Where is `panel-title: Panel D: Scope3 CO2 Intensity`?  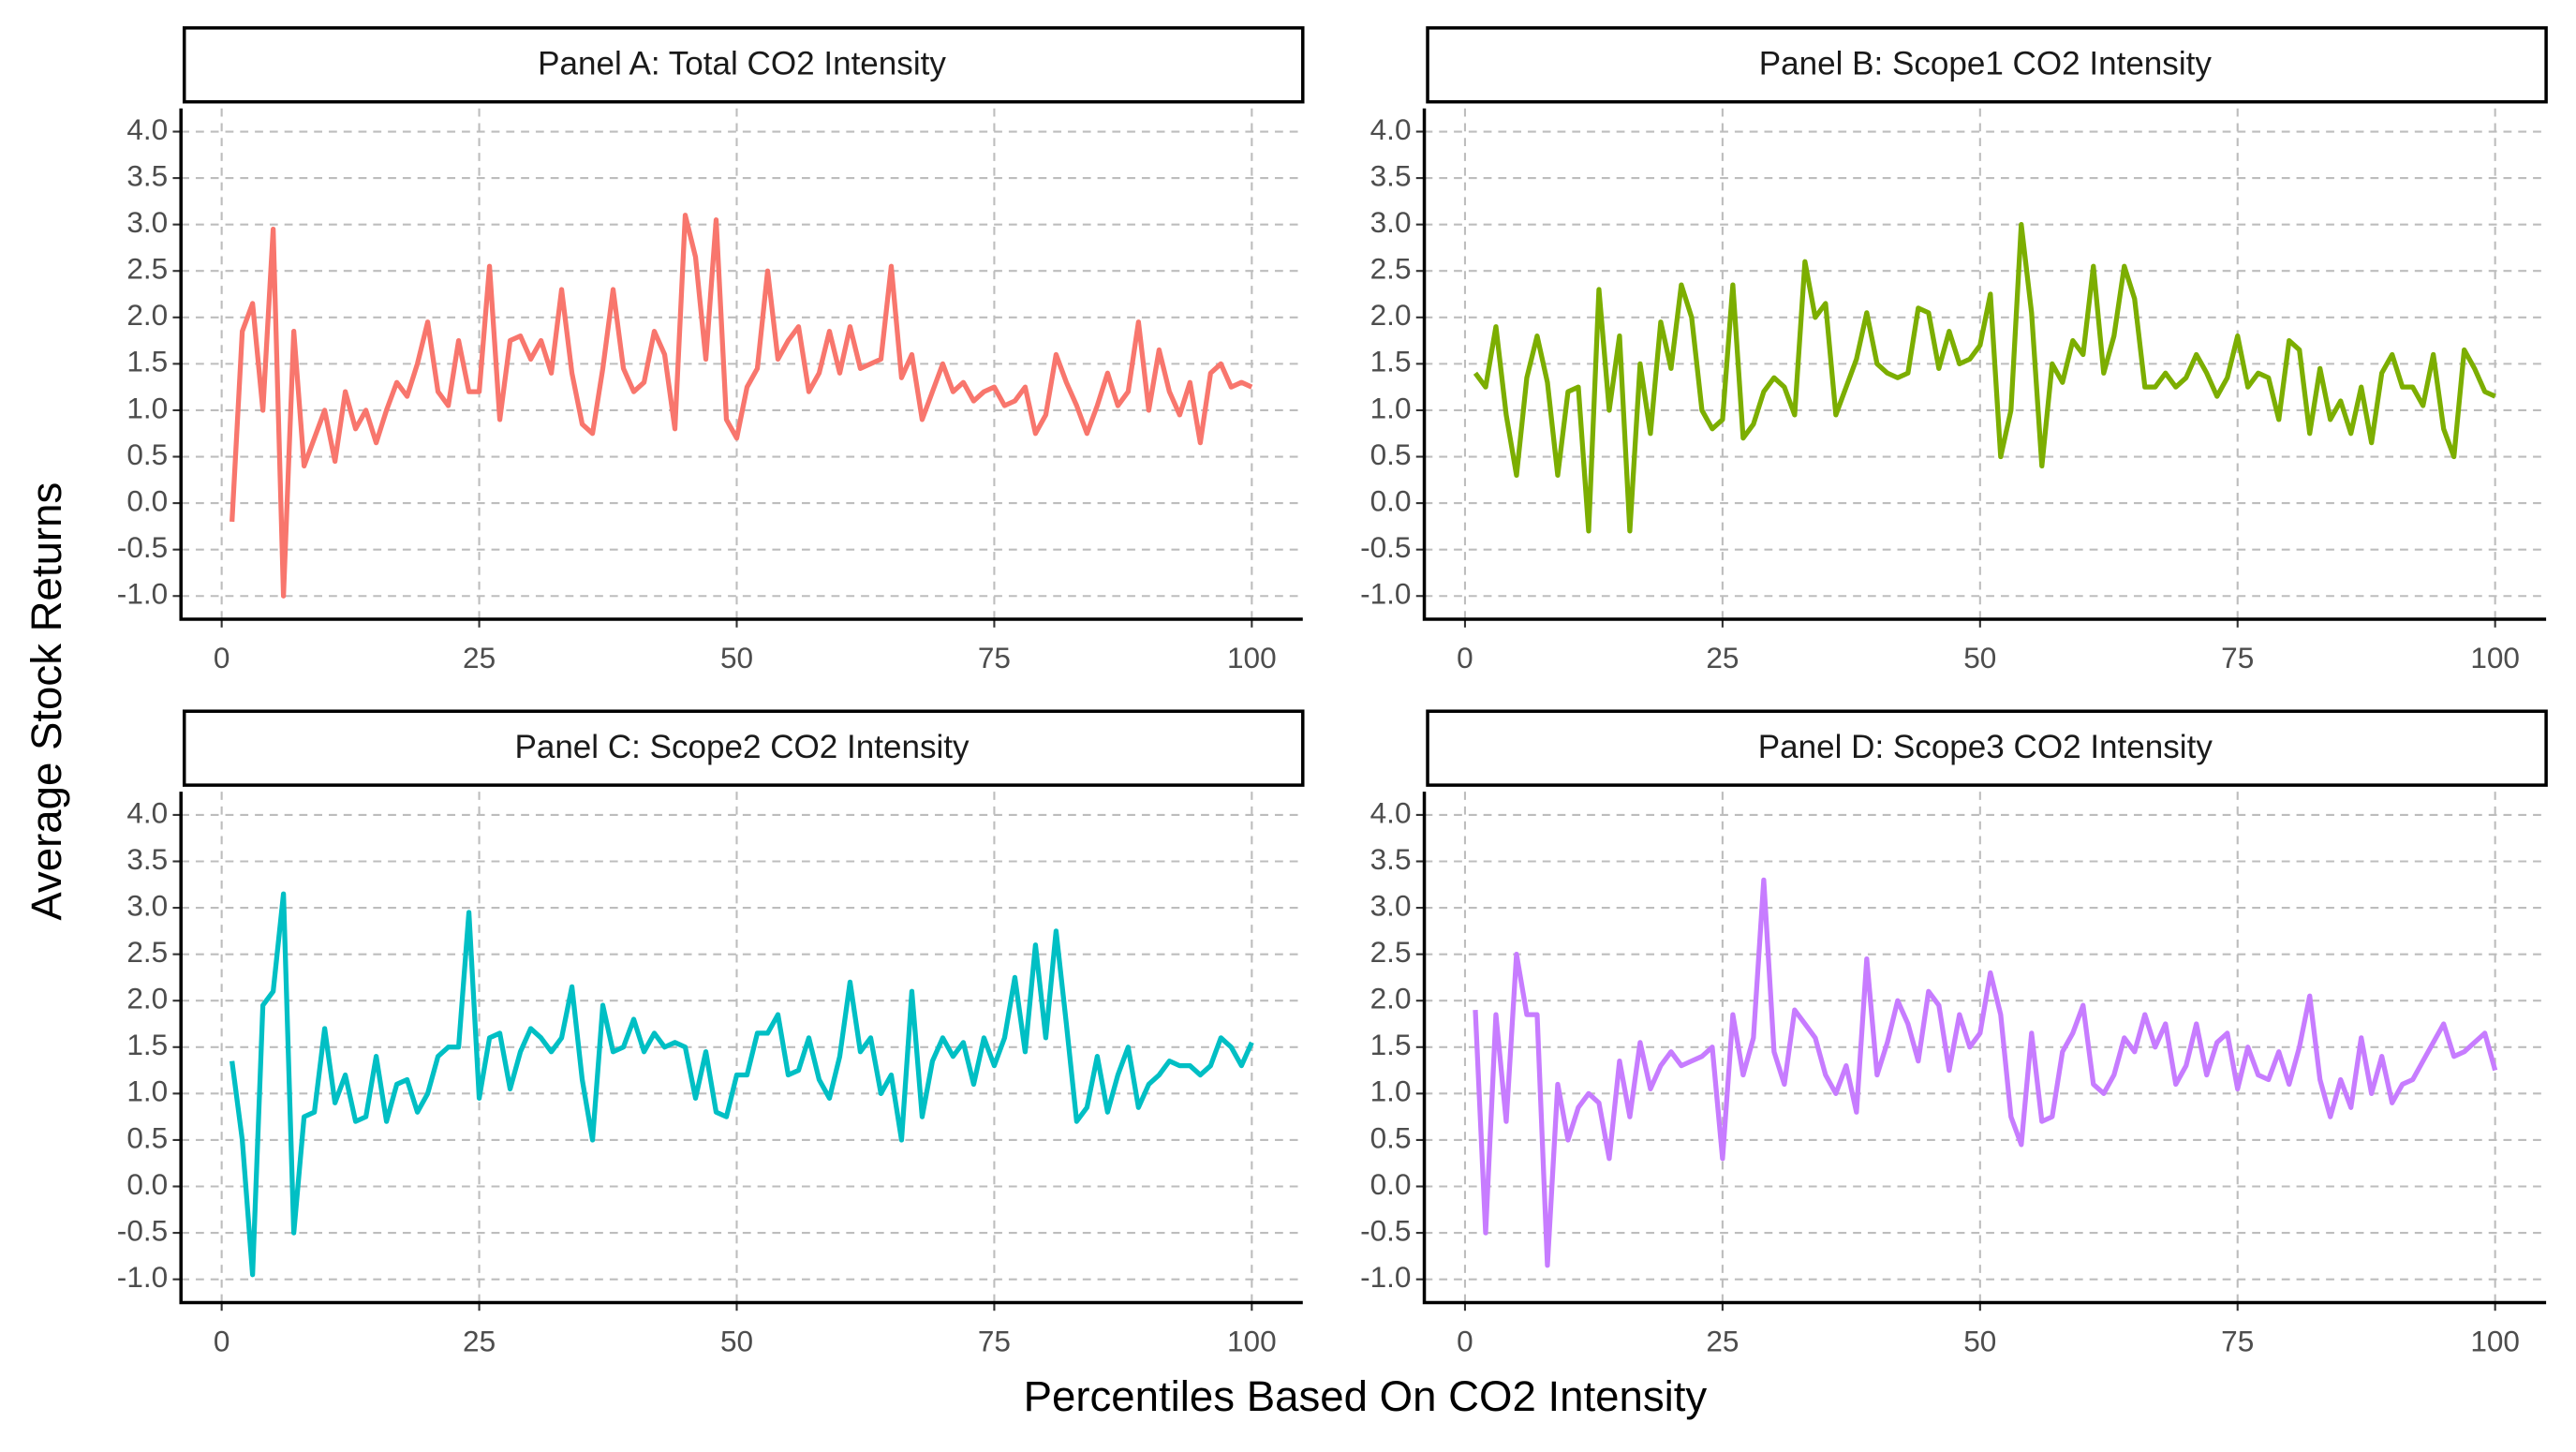 panel-title: Panel D: Scope3 CO2 Intensity is located at coordinates (1985, 747).